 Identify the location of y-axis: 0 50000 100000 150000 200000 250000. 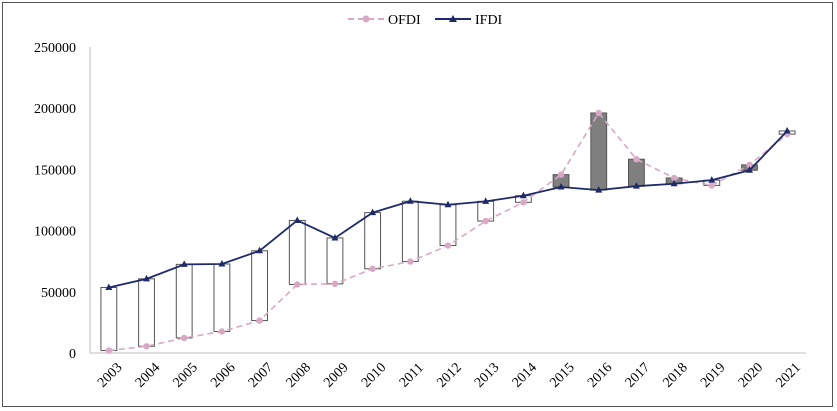
(62, 201).